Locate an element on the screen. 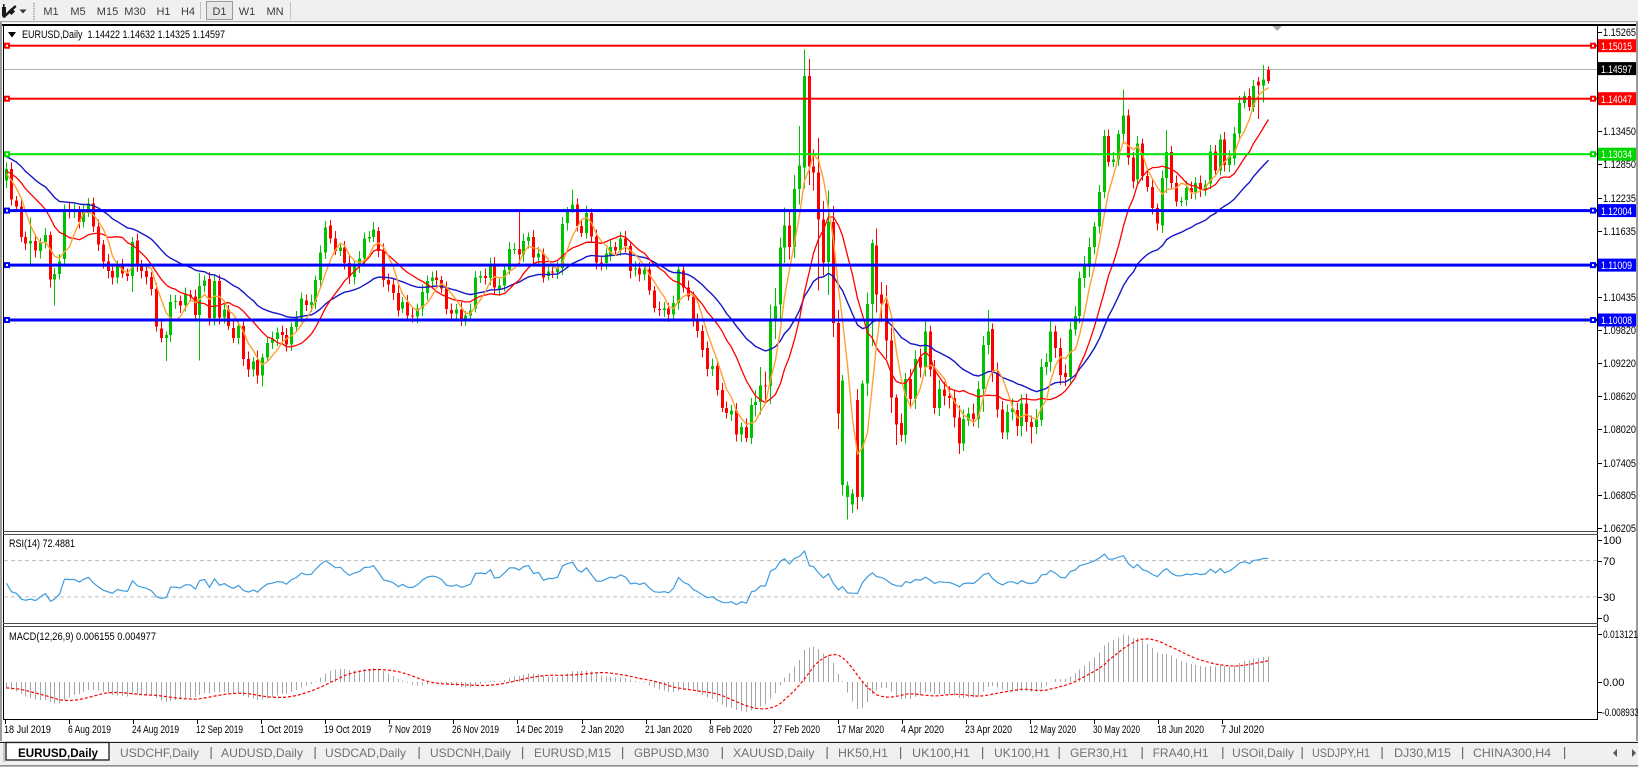 The width and height of the screenshot is (1638, 772). svg-text: 24 Aug 2019 is located at coordinates (155, 730).